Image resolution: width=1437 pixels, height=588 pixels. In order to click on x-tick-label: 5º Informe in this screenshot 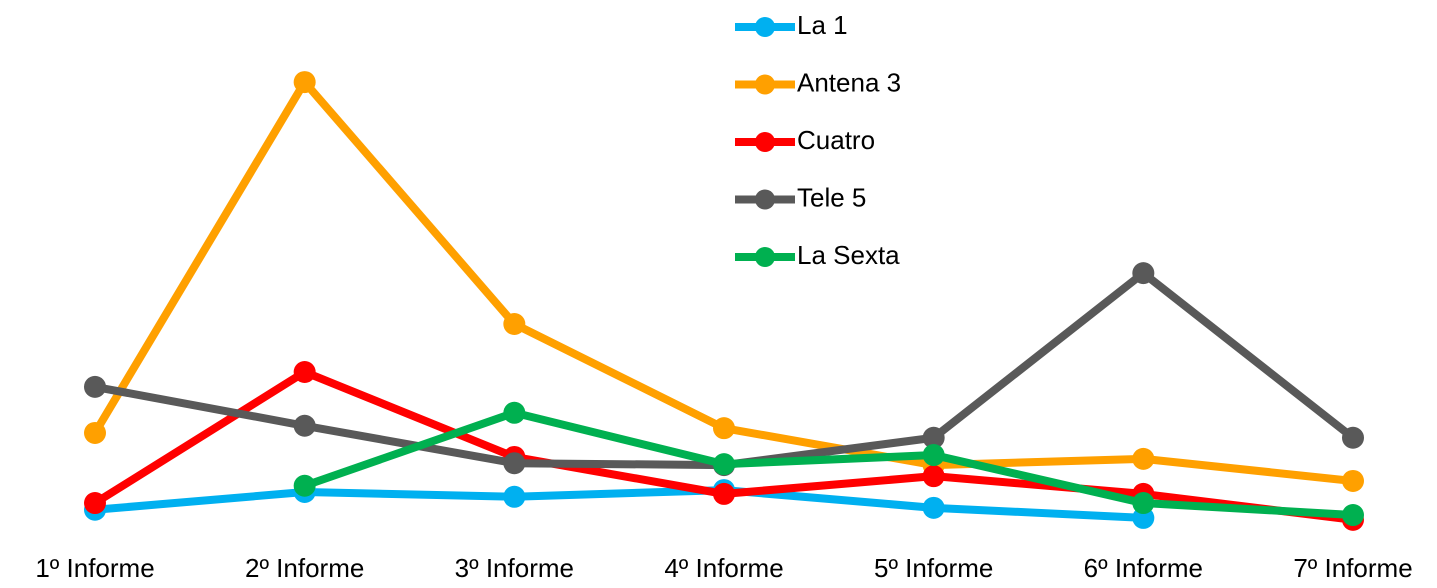, I will do `click(933, 568)`.